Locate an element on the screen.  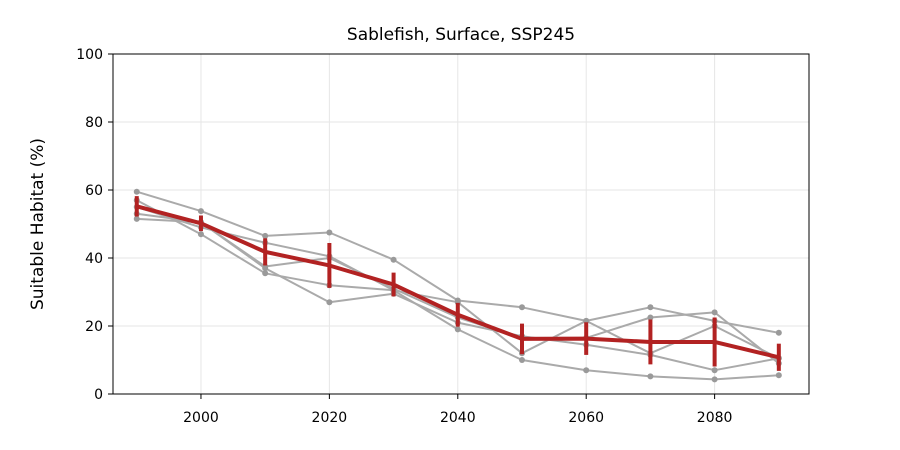
x-tick-label: 2060 is located at coordinates (586, 418).